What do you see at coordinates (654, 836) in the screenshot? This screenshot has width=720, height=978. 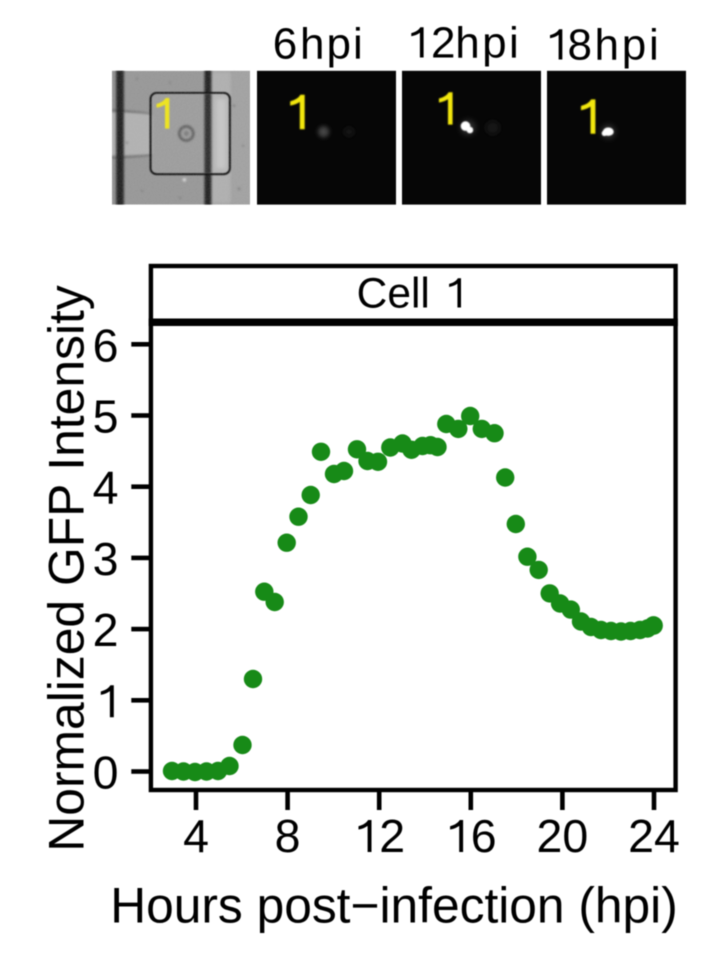 I see `svg-text: 24` at bounding box center [654, 836].